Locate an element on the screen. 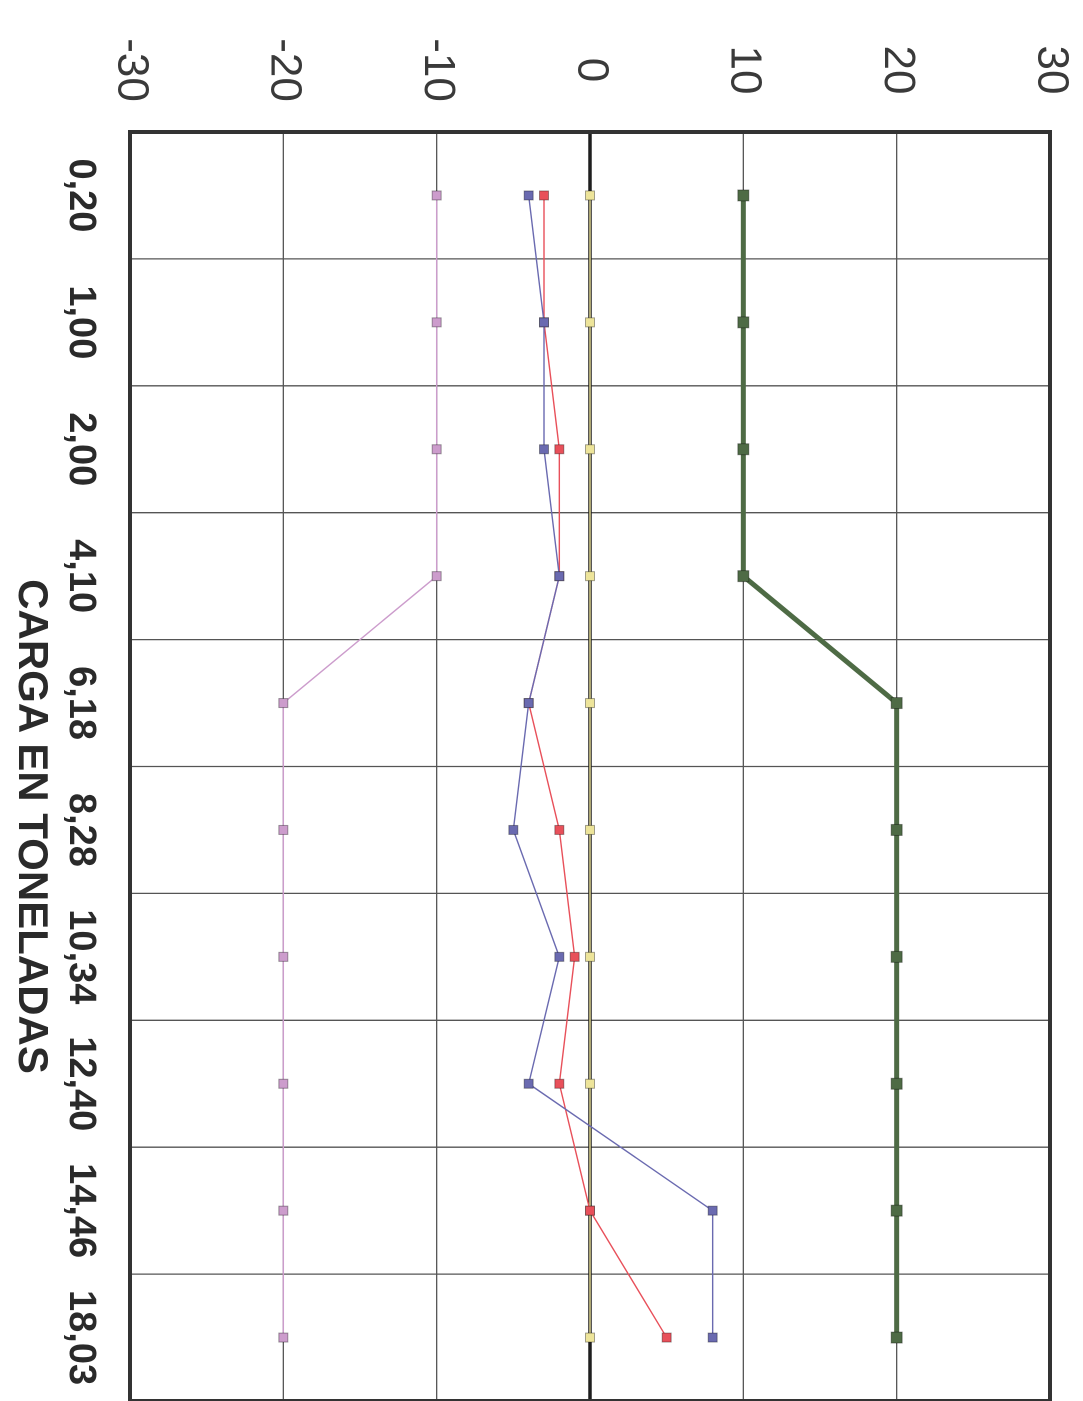 The image size is (1083, 1401). category-label: 10,34 is located at coordinates (82, 956).